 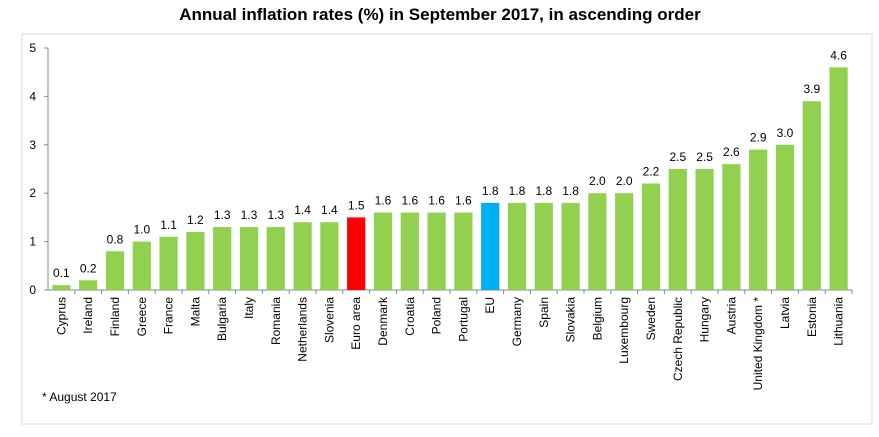 What do you see at coordinates (79, 397) in the screenshot?
I see `footnote: * August 2017` at bounding box center [79, 397].